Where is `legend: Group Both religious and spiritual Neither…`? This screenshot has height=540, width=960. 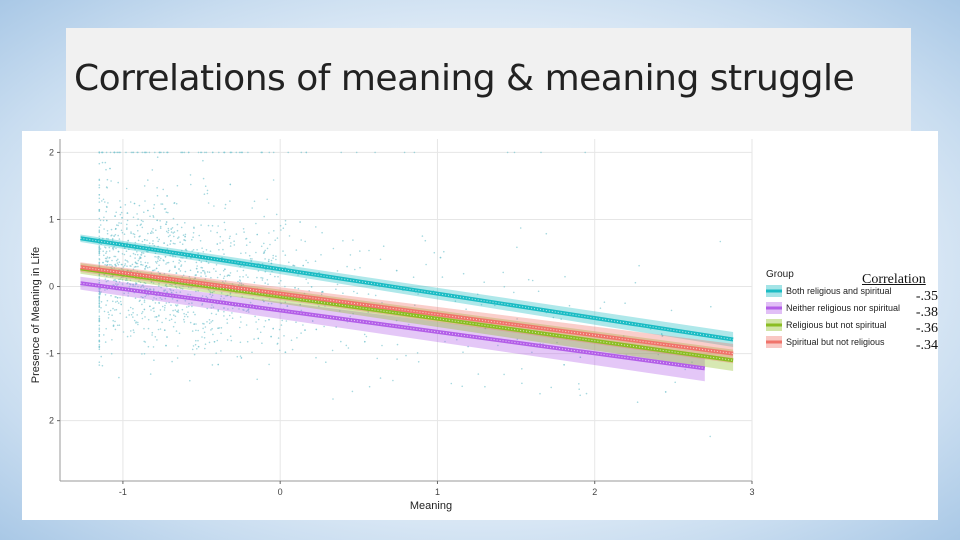
legend: Group Both religious and spiritual Neither… is located at coordinates (833, 308).